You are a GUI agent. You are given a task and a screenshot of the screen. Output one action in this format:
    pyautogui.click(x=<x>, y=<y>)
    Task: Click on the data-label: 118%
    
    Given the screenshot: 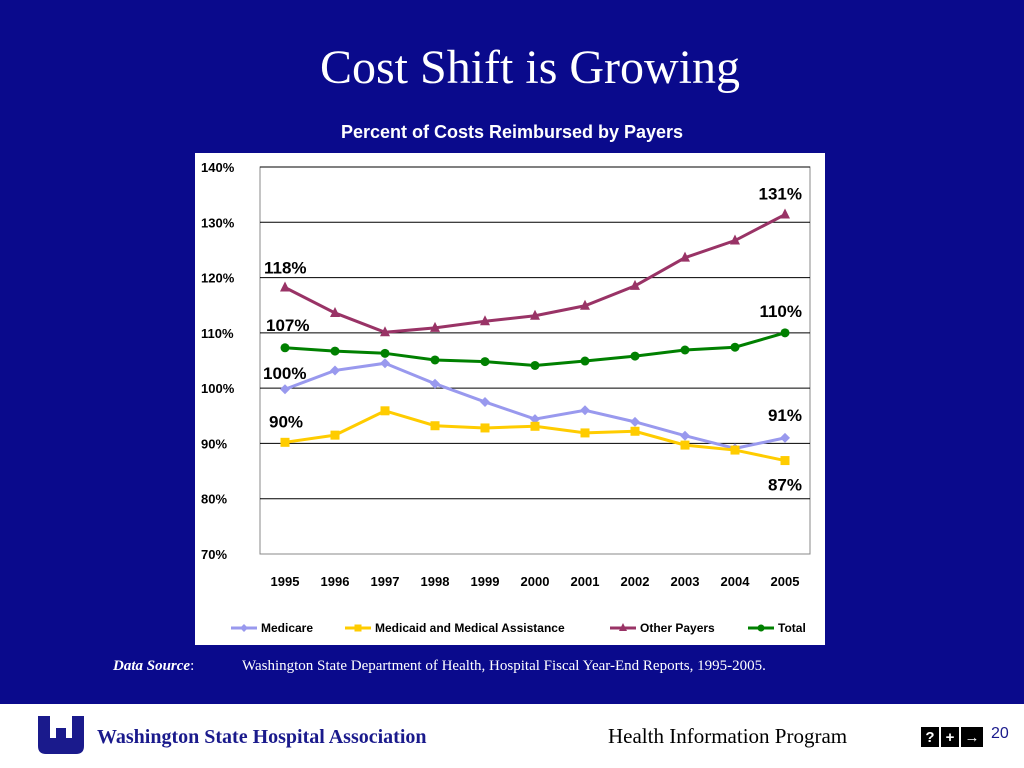 What is the action you would take?
    pyautogui.click(x=285, y=268)
    